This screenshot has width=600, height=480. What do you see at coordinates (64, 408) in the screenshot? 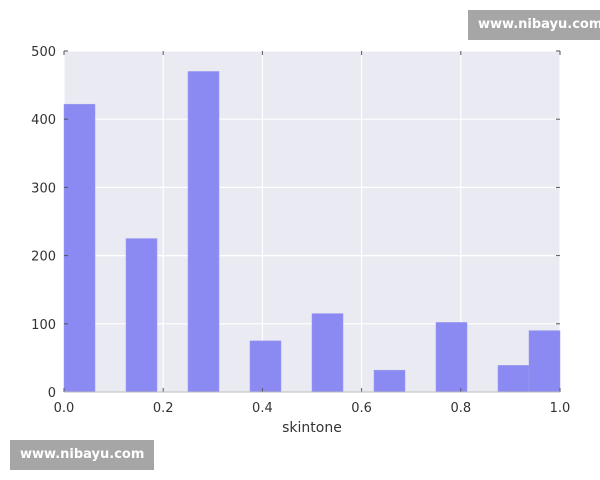
I see `x-tick-label: 0.0` at bounding box center [64, 408].